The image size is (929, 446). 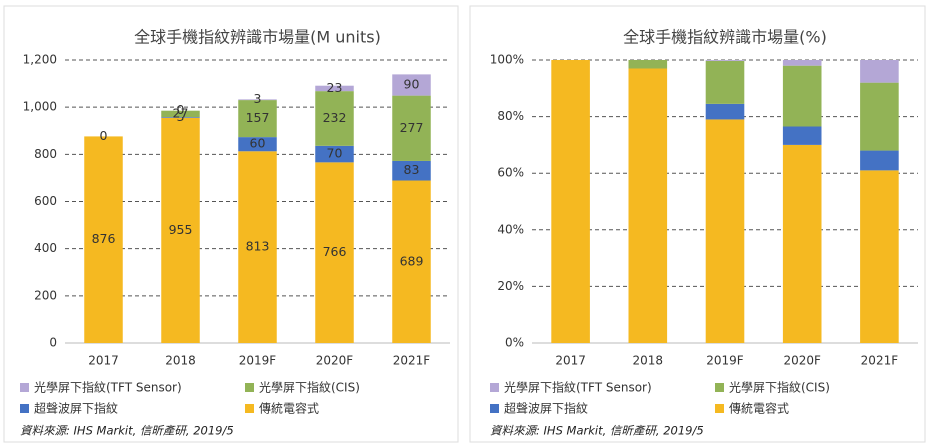 I want to click on data-label: 876, so click(x=104, y=238).